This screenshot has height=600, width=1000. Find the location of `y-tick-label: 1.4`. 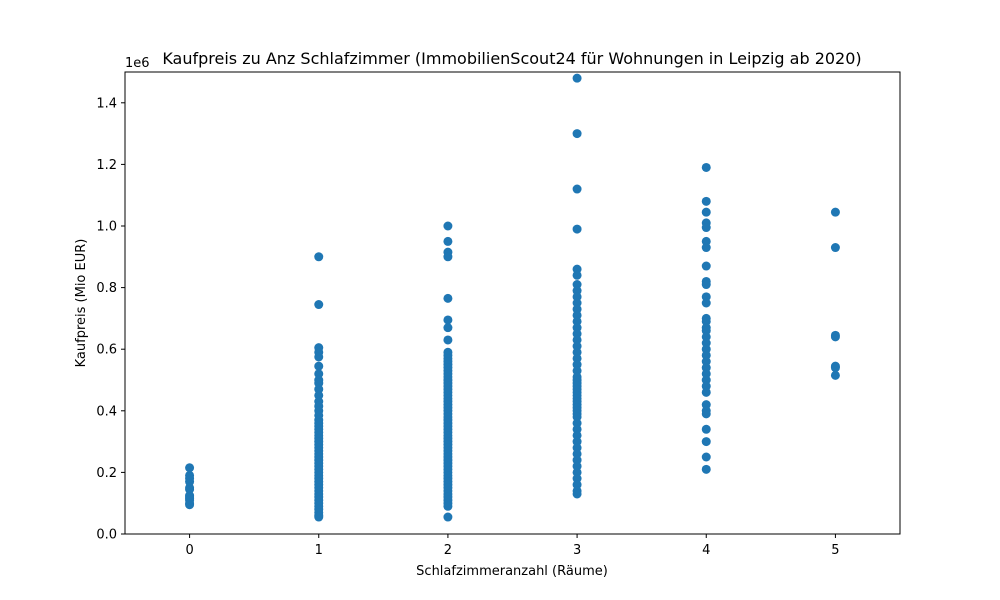

y-tick-label: 1.4 is located at coordinates (106, 103).